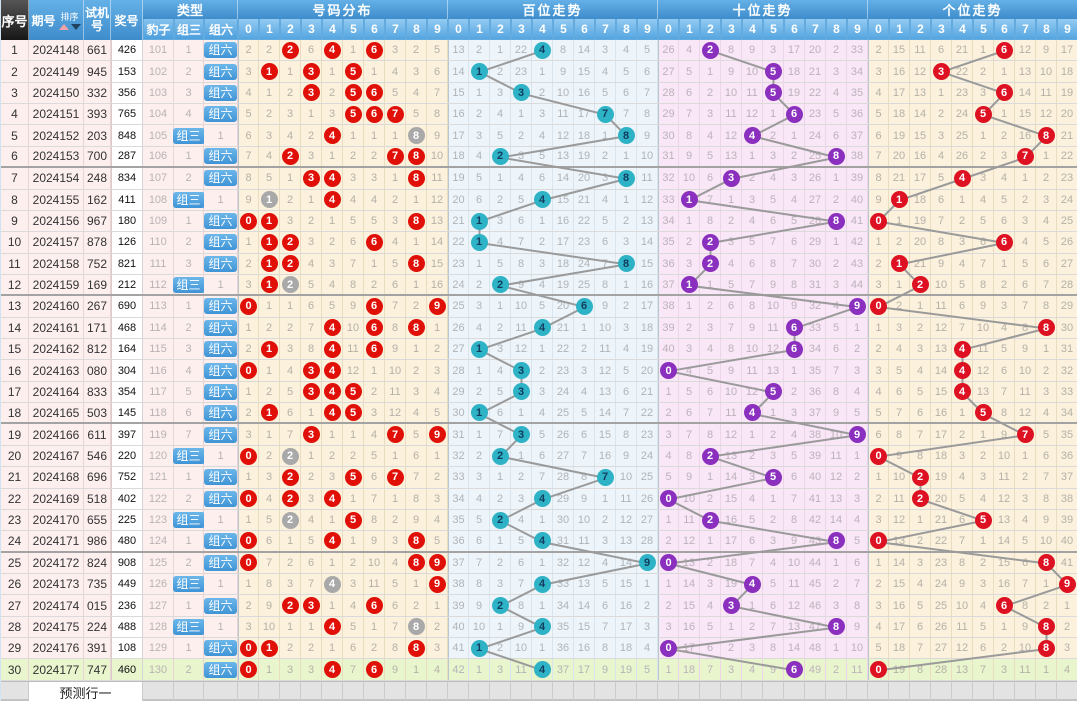 The height and width of the screenshot is (701, 1077). What do you see at coordinates (1067, 178) in the screenshot?
I see `ge-cell-9: 23` at bounding box center [1067, 178].